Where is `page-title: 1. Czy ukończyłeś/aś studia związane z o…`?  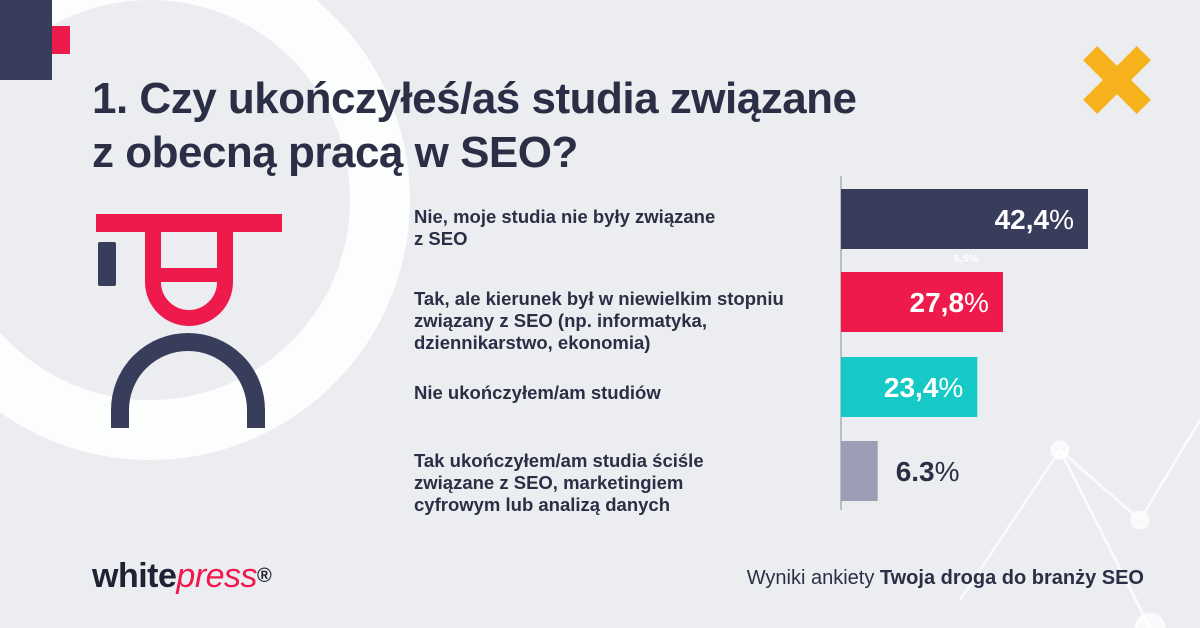 page-title: 1. Czy ukończyłeś/aś studia związane z o… is located at coordinates (542, 126).